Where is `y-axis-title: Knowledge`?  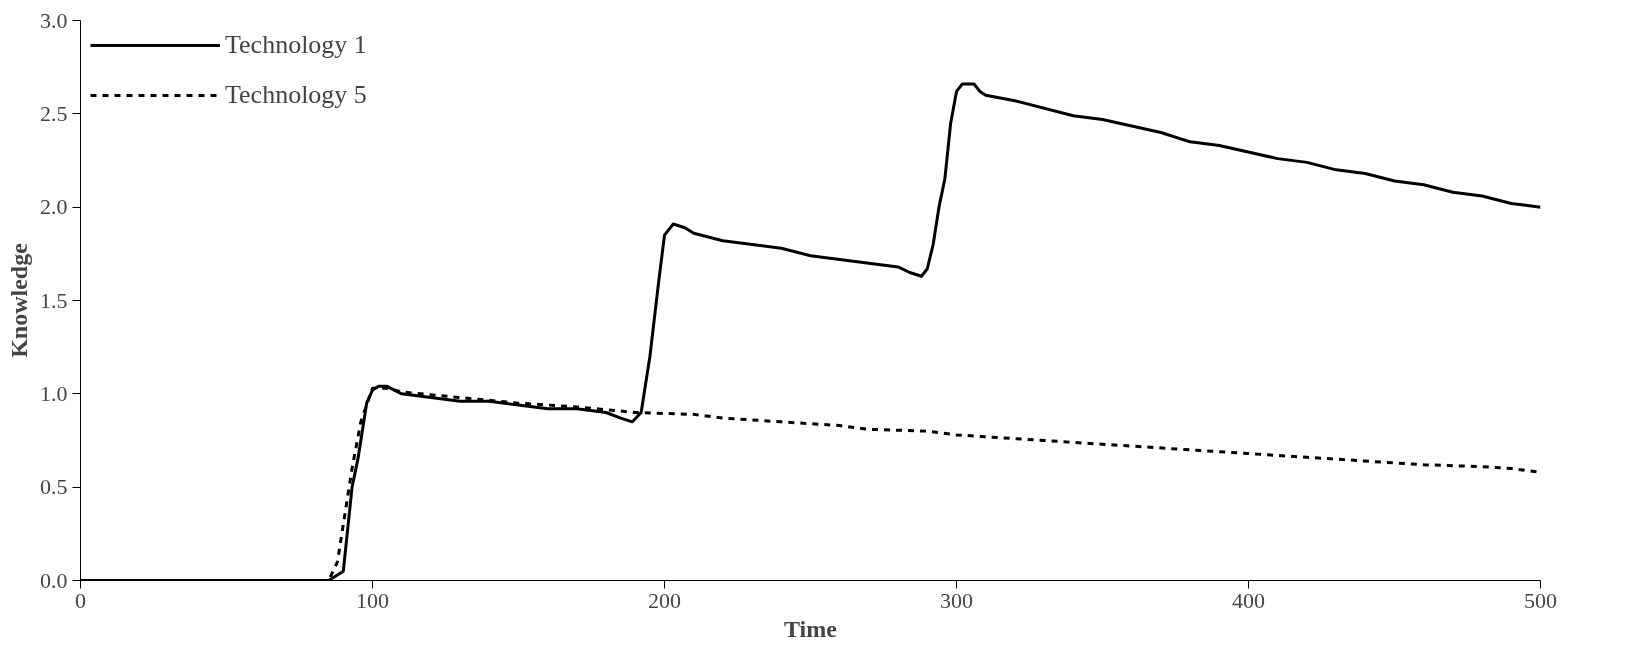 y-axis-title: Knowledge is located at coordinates (19, 300).